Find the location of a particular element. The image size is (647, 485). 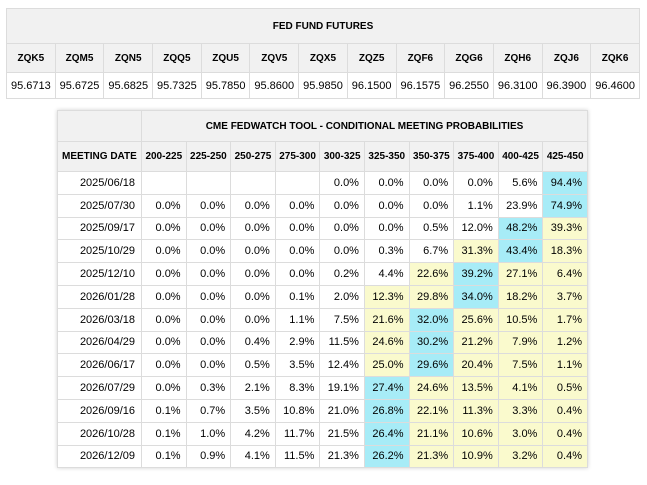

probability-cell: 3.7% is located at coordinates (565, 296).